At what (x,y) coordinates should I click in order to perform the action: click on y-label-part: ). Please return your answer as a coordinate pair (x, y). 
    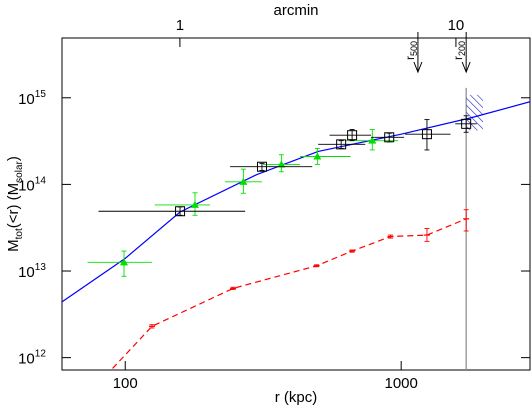
    Looking at the image, I should click on (13, 158).